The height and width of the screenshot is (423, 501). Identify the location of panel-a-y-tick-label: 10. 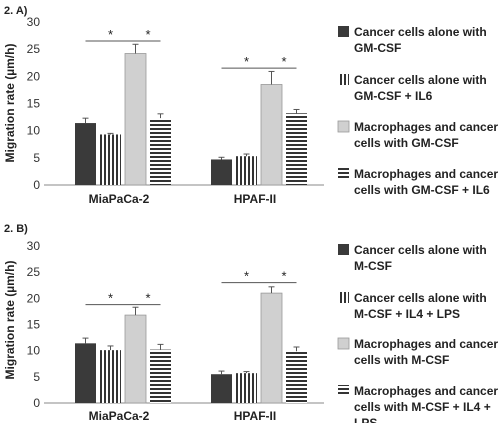
(34, 131).